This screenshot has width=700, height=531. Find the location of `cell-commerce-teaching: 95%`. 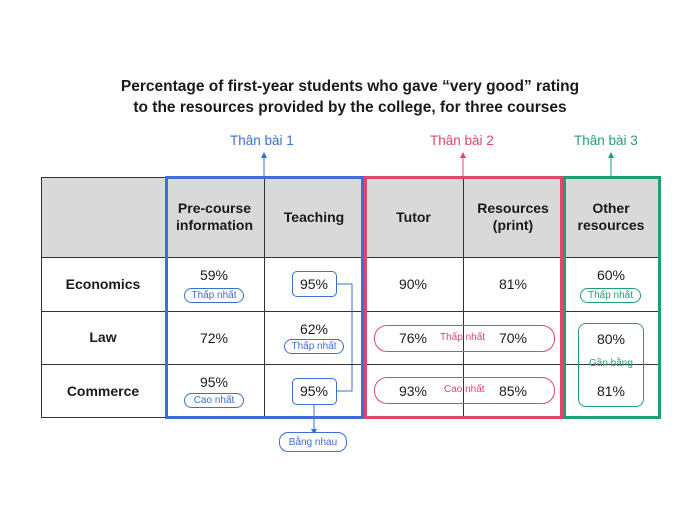

cell-commerce-teaching: 95% is located at coordinates (314, 391).